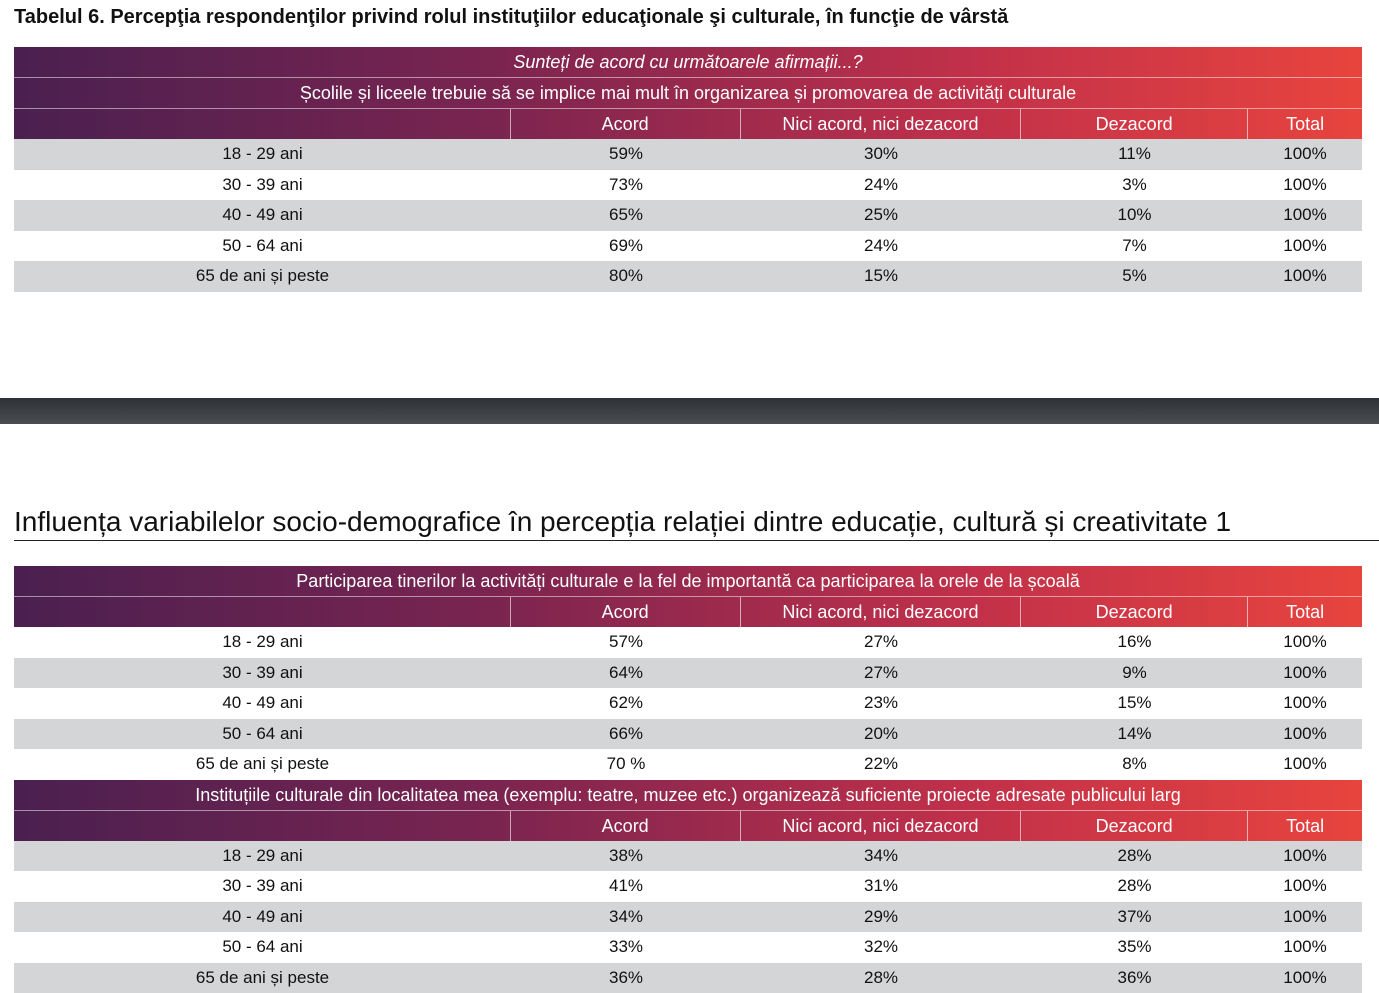 Image resolution: width=1379 pixels, height=993 pixels. I want to click on table-row: 18 - 29 ani 57% 27% 16% 100%, so click(688, 642).